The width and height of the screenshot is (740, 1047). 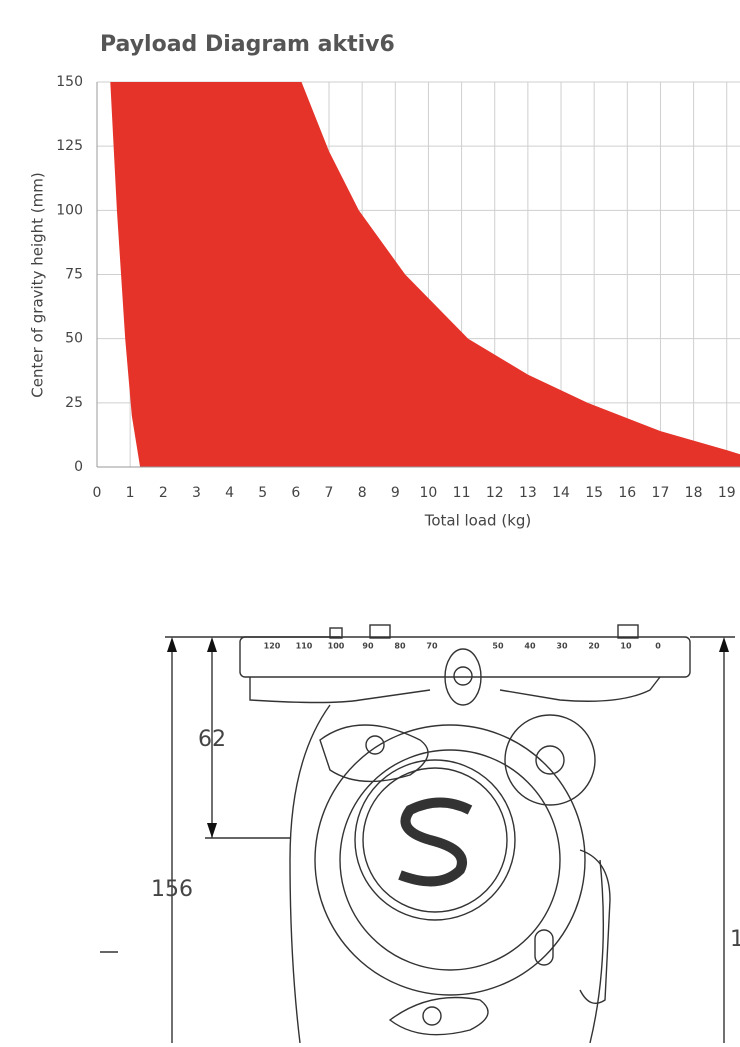 I want to click on x-tick-label: 0, so click(x=97, y=493).